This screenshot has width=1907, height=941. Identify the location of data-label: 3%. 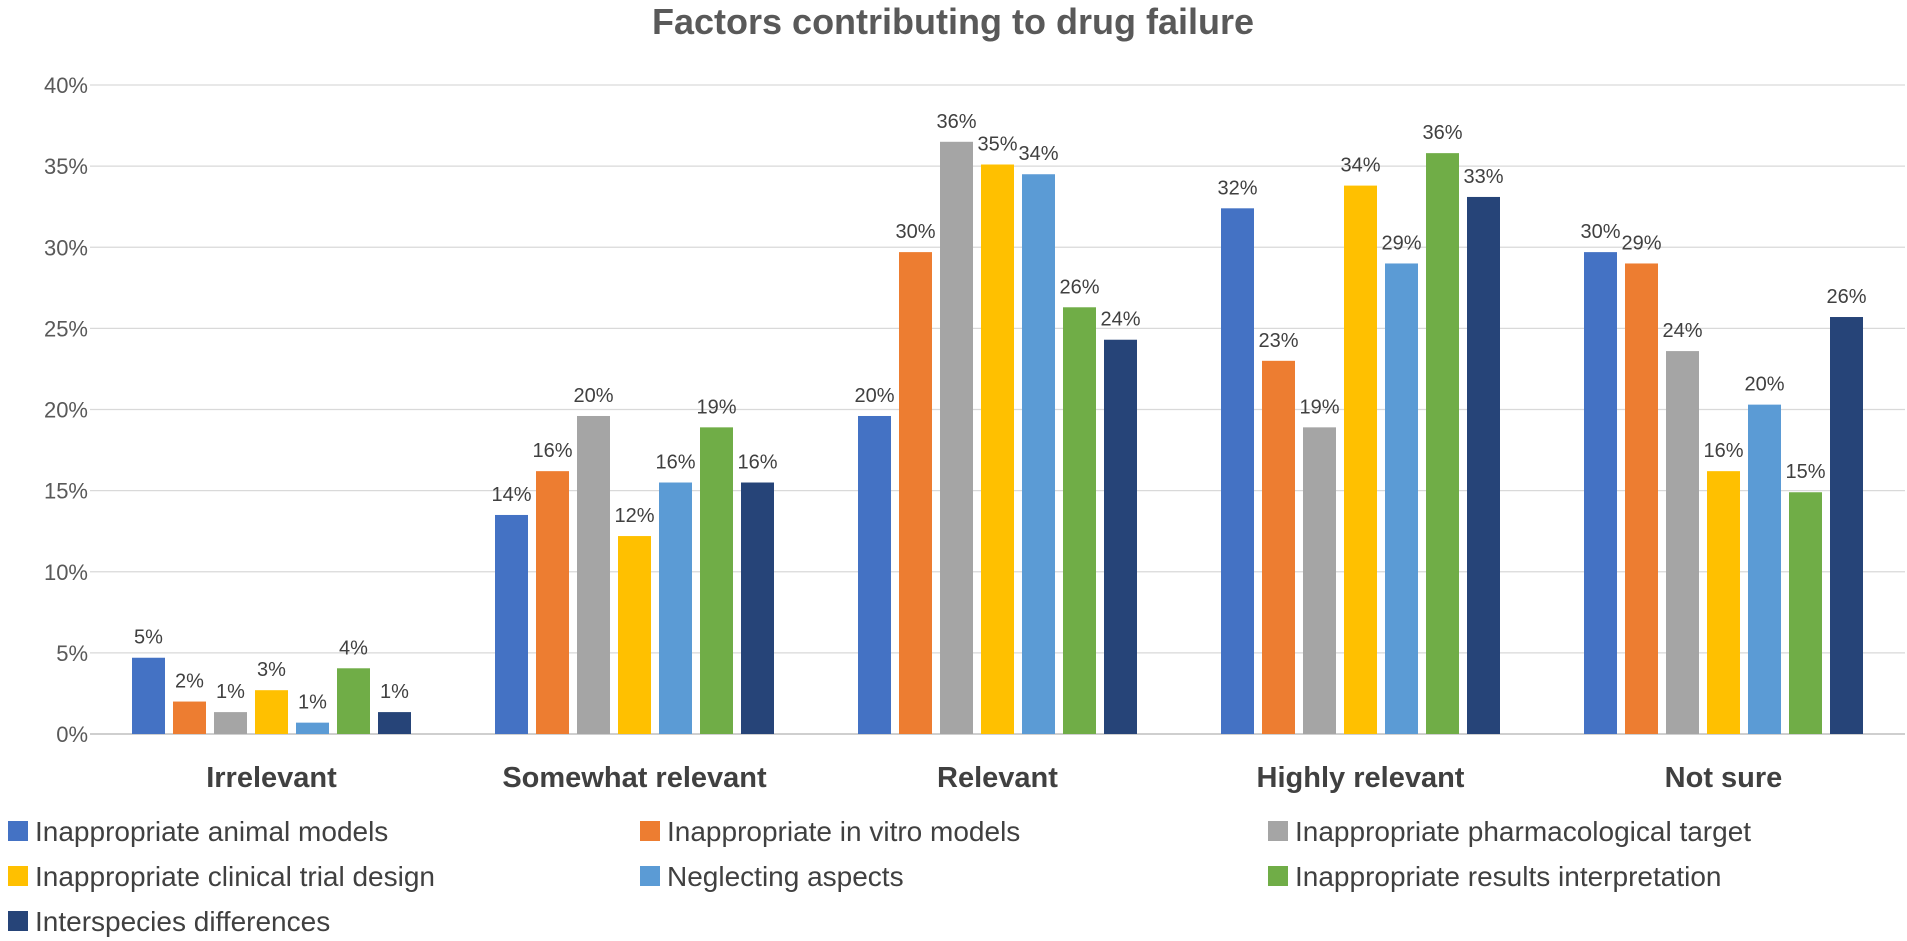
(271, 670).